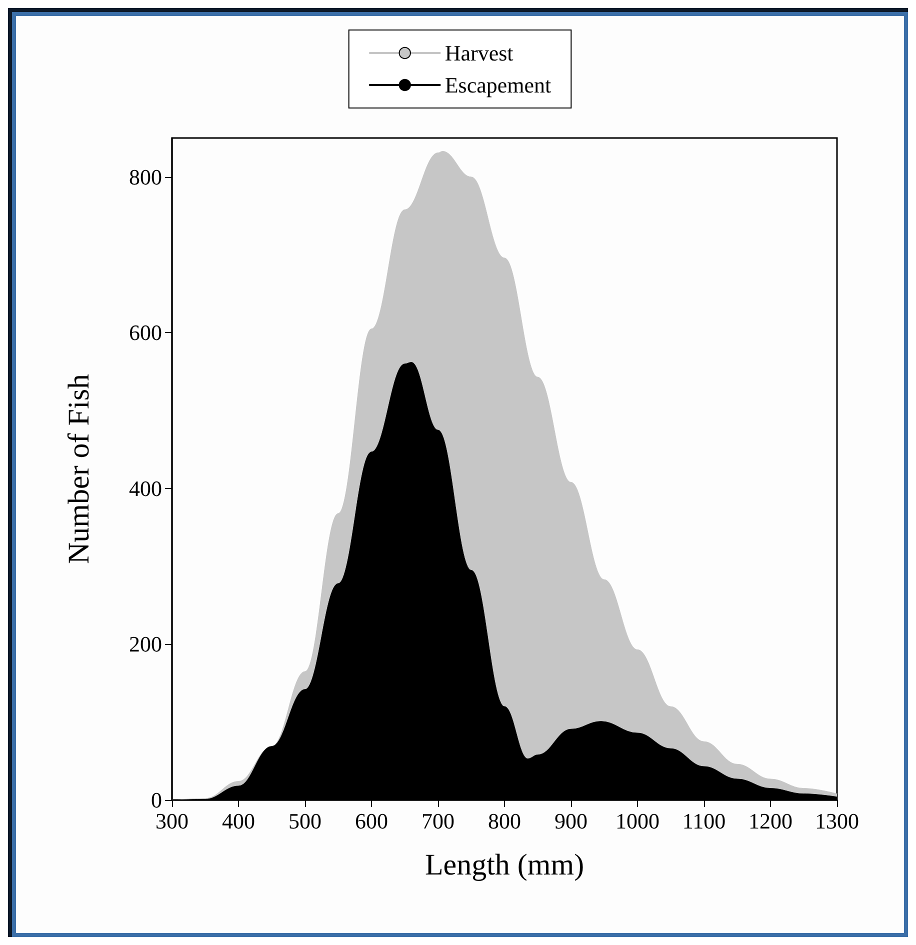 This screenshot has height=945, width=916. What do you see at coordinates (498, 85) in the screenshot?
I see `legend-label: Escapement` at bounding box center [498, 85].